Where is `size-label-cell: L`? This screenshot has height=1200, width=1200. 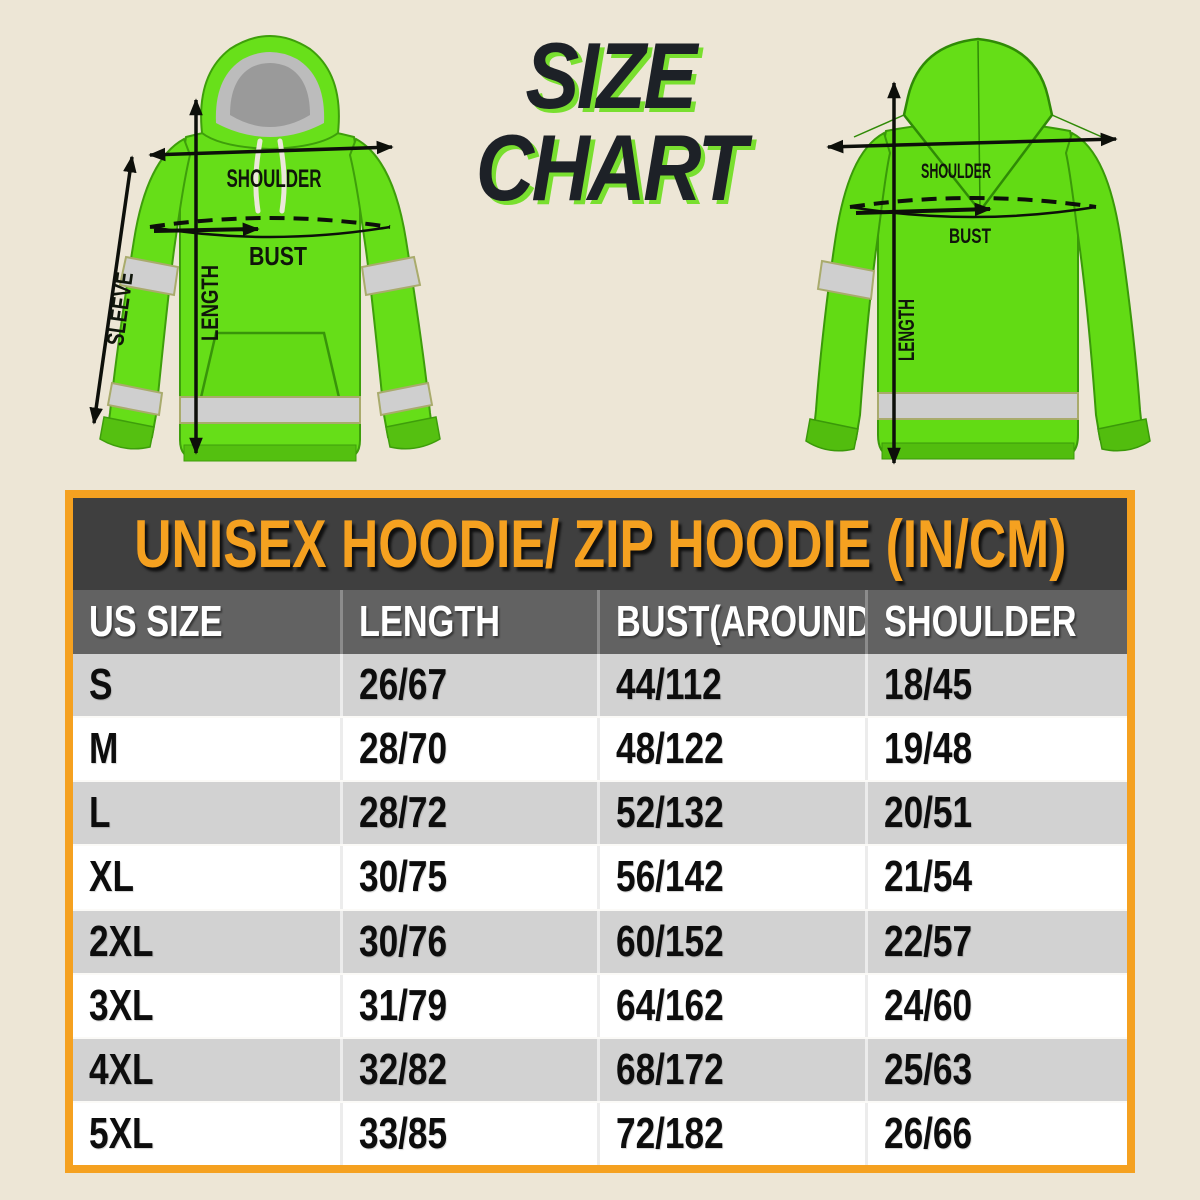
size-label-cell: L is located at coordinates (100, 813).